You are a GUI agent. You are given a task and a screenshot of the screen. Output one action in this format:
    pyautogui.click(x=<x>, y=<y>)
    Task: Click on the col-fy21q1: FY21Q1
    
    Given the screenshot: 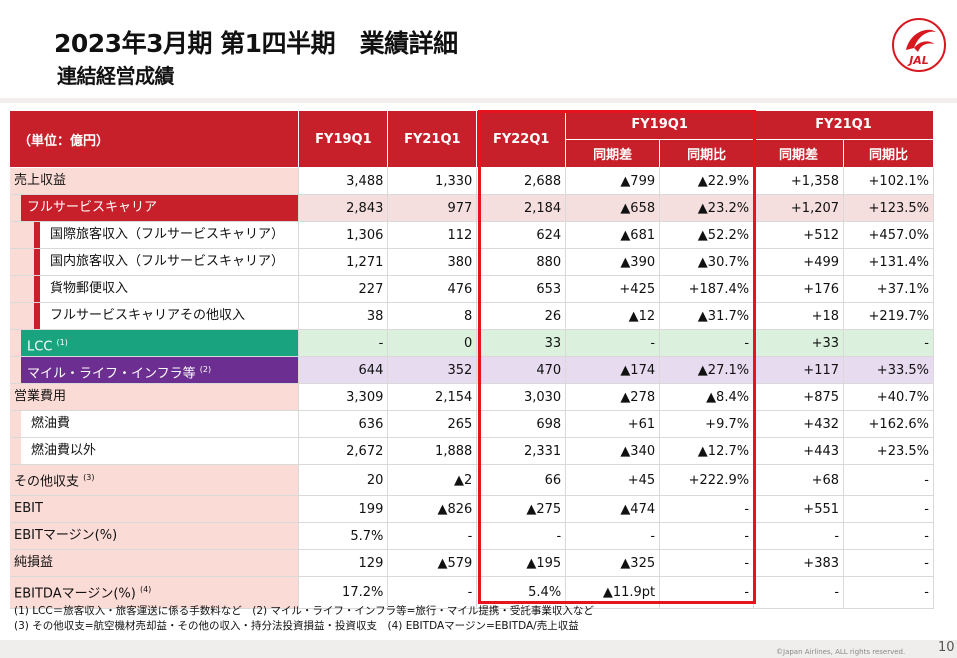 What is the action you would take?
    pyautogui.click(x=432, y=139)
    